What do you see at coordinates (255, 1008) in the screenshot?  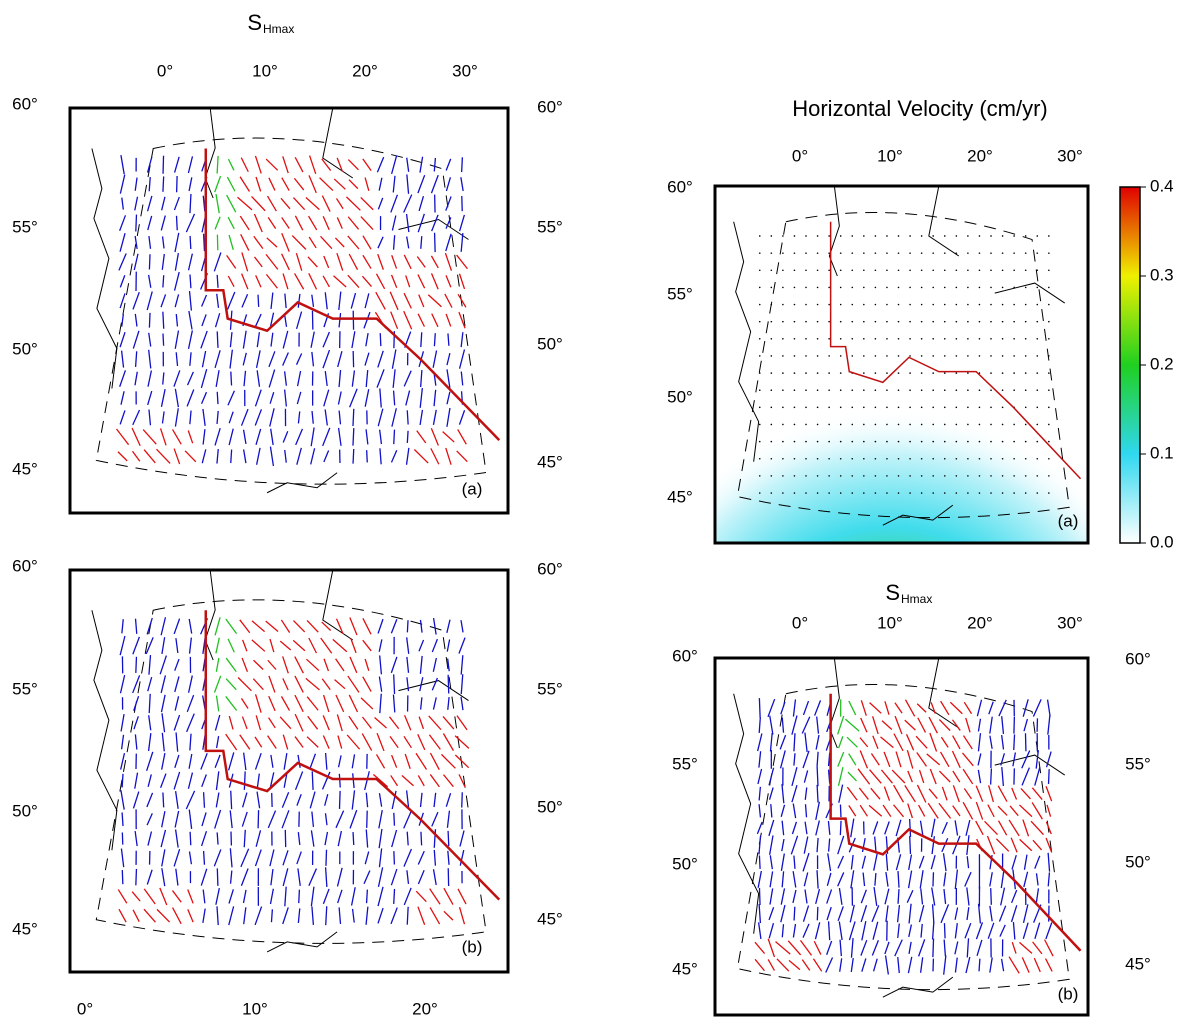 I see `lon-label: 10°` at bounding box center [255, 1008].